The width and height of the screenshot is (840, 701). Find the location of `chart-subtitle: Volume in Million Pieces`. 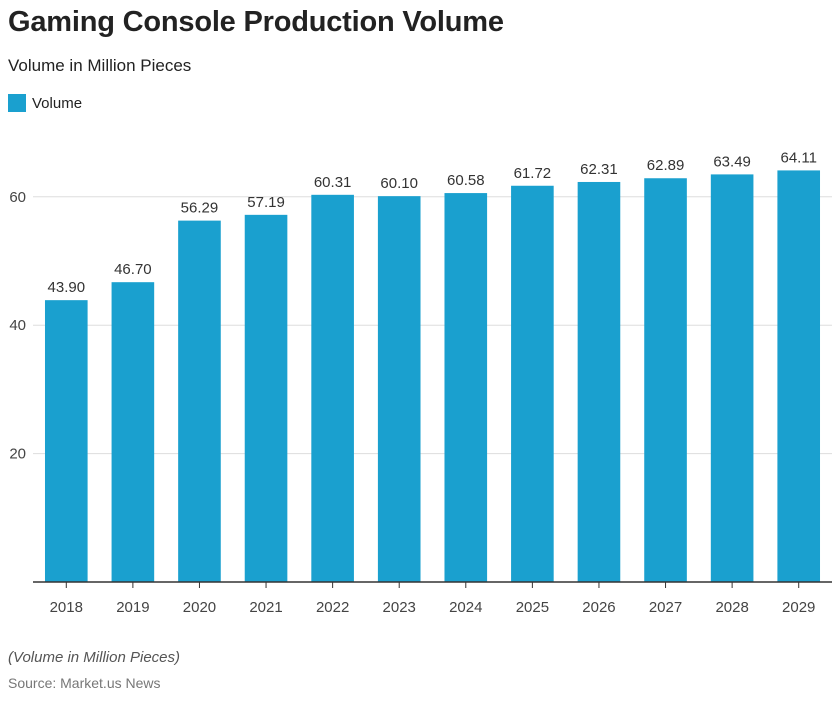

chart-subtitle: Volume in Million Pieces is located at coordinates (100, 65).